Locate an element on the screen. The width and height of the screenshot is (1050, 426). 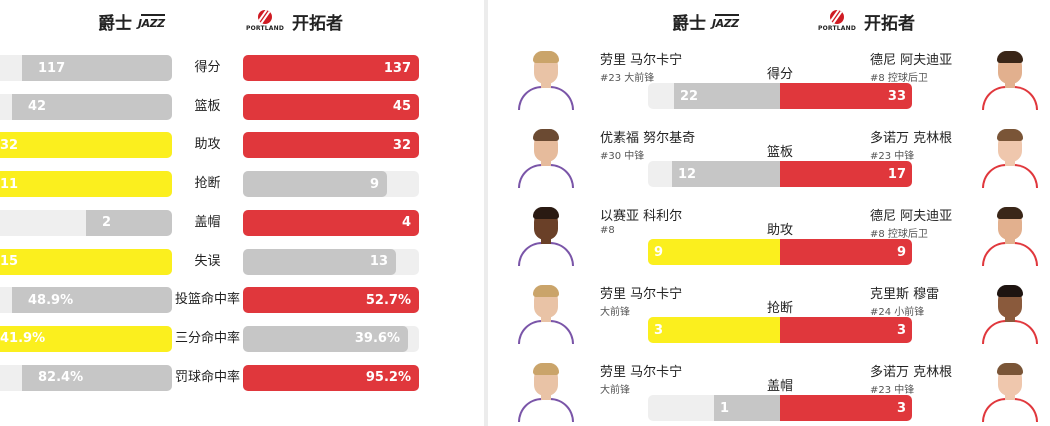
stat-row: 82.4% 罚球命中率 95.2% is located at coordinates (242, 377).